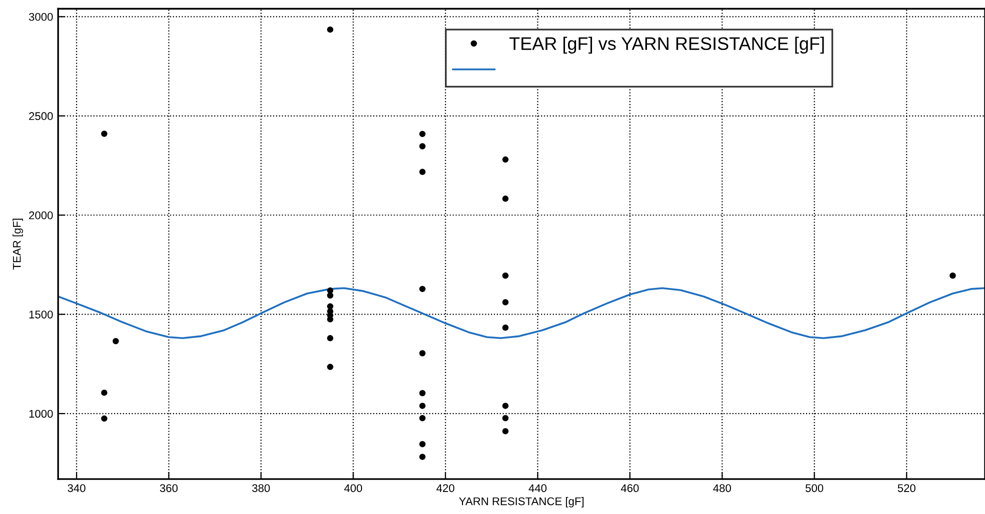  Describe the element at coordinates (666, 45) in the screenshot. I see `legend-label: TEAR [gF] vs YARN RESISTANCE [gF]` at that location.